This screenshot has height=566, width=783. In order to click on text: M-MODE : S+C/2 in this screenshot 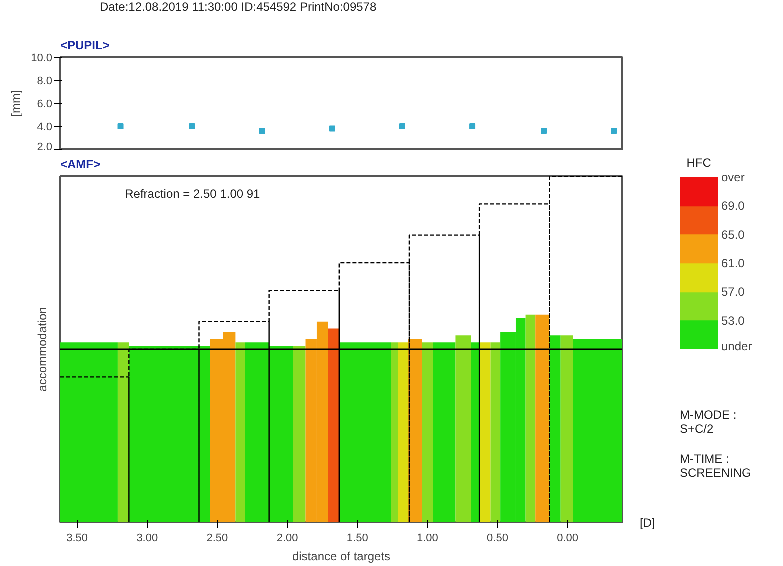, I will do `click(708, 422)`.